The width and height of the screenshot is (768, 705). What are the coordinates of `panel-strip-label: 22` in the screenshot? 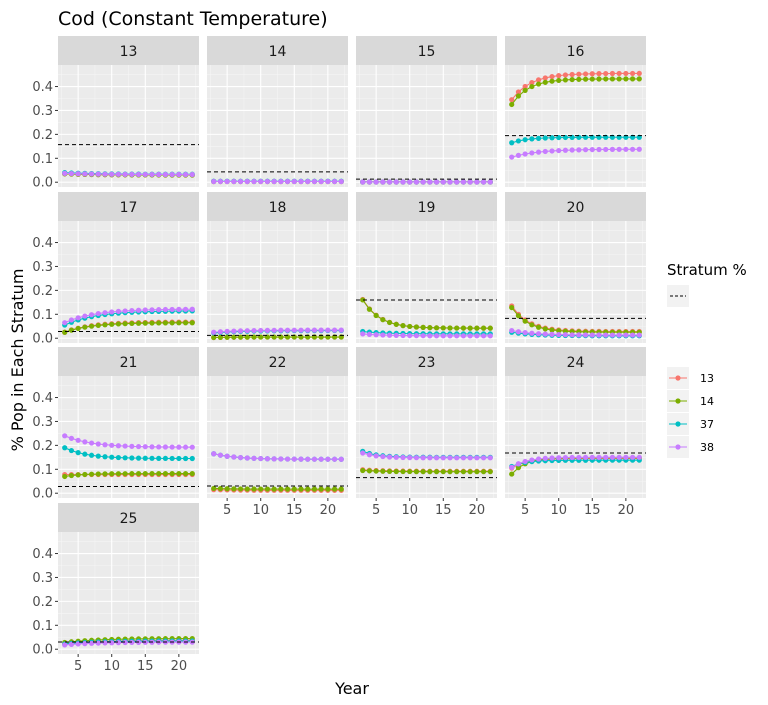 It's located at (278, 363).